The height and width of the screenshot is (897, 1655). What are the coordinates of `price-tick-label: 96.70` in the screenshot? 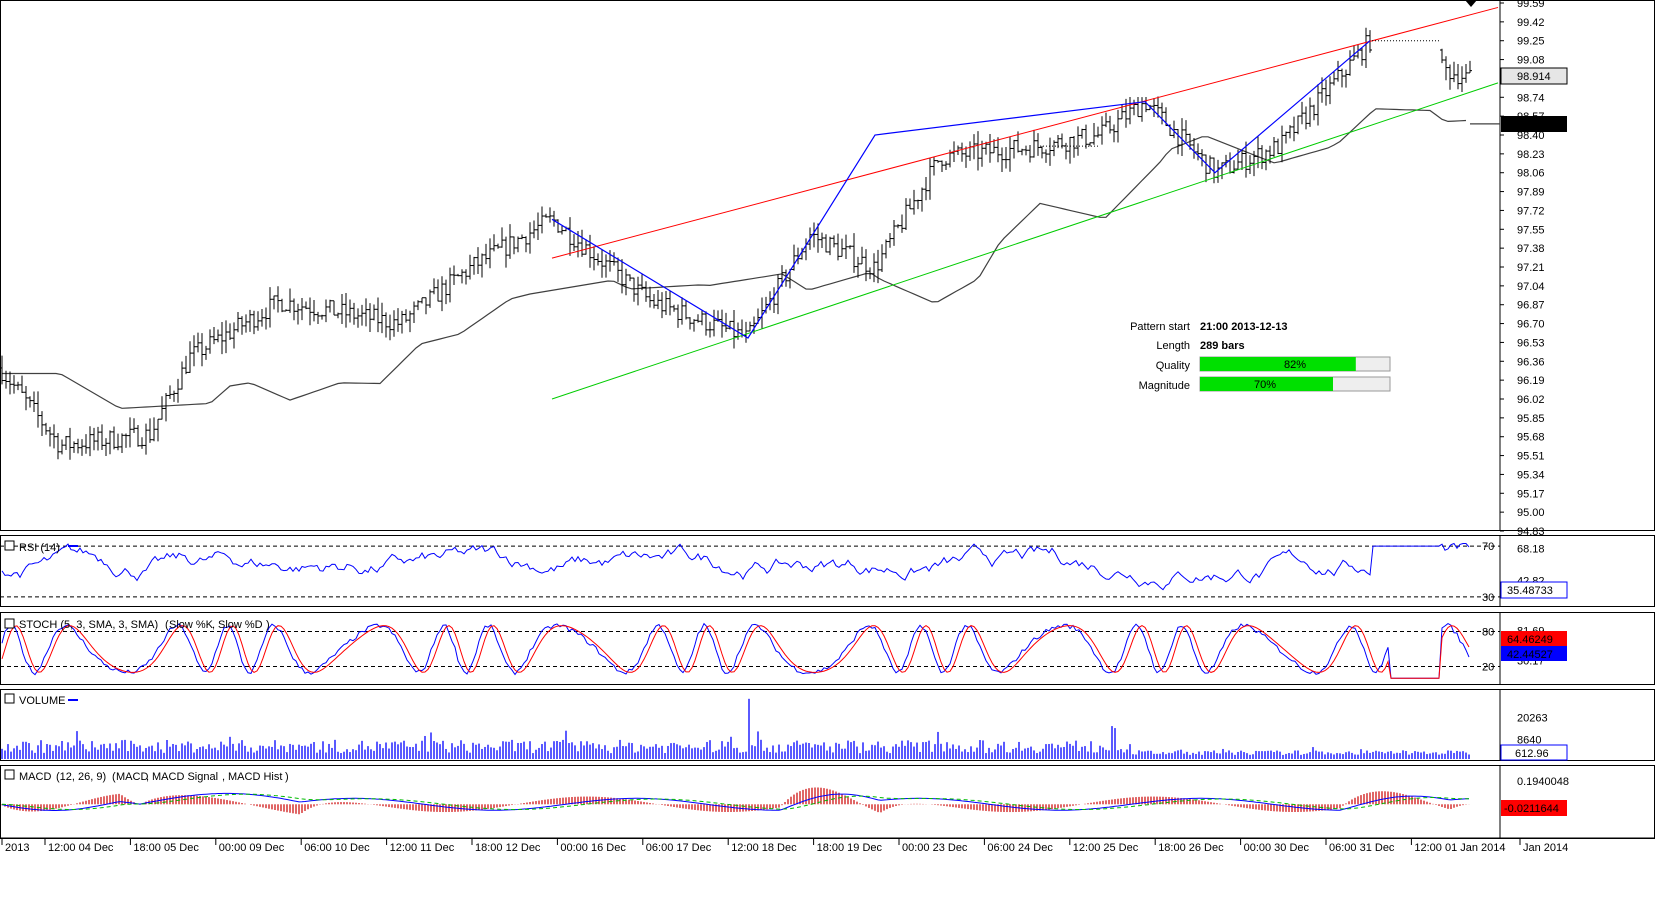 It's located at (1531, 325).